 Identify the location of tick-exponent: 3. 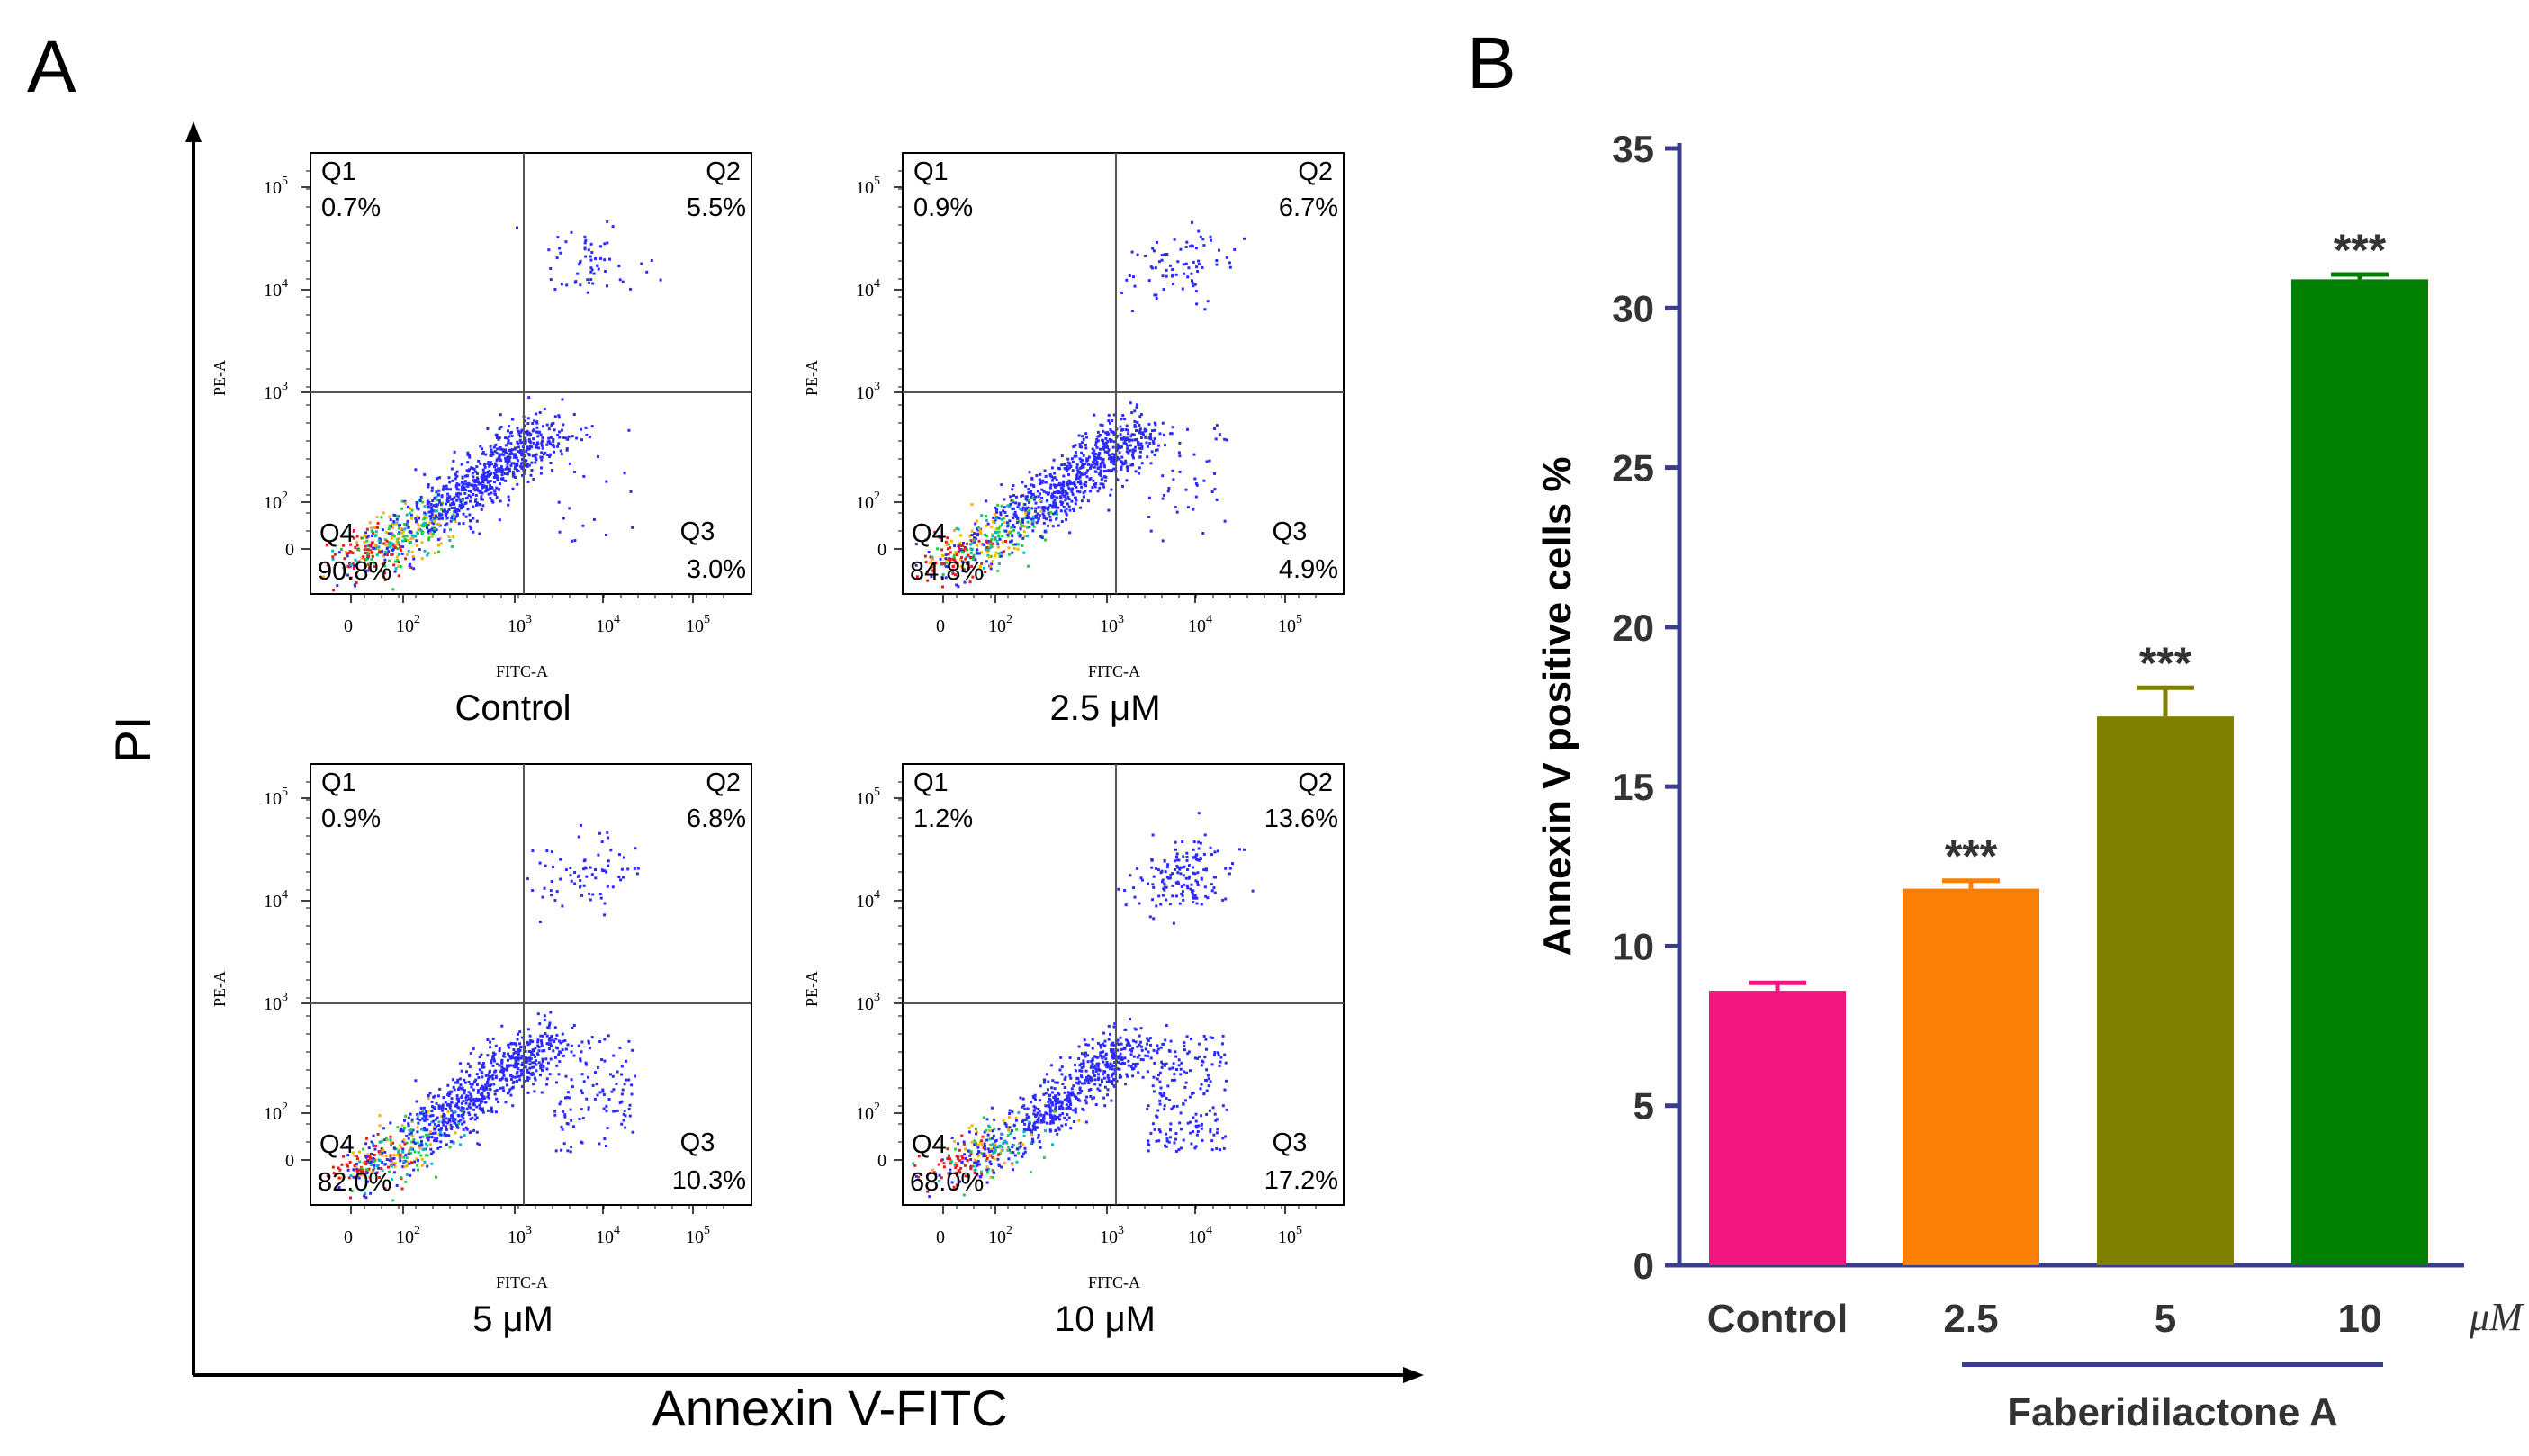
(877, 997).